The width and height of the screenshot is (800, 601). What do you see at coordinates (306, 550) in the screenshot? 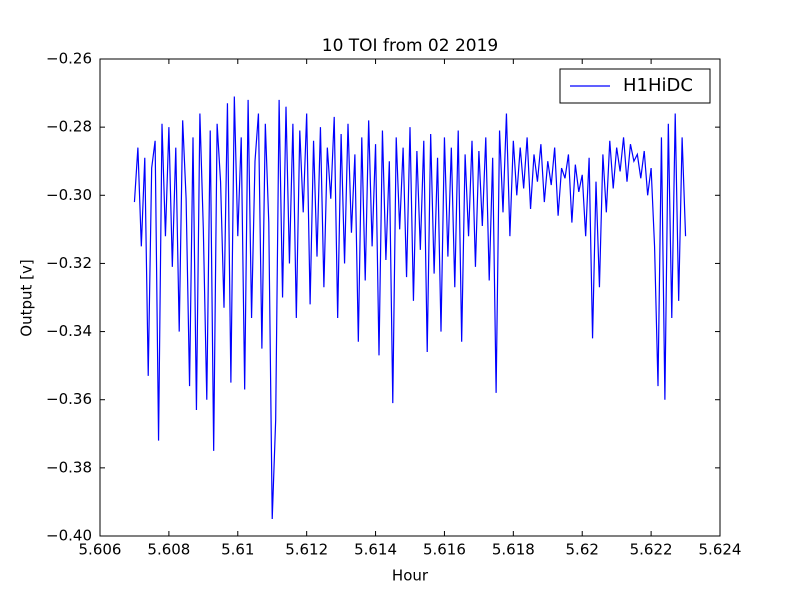
I see `x-tick-label: 5.612` at bounding box center [306, 550].